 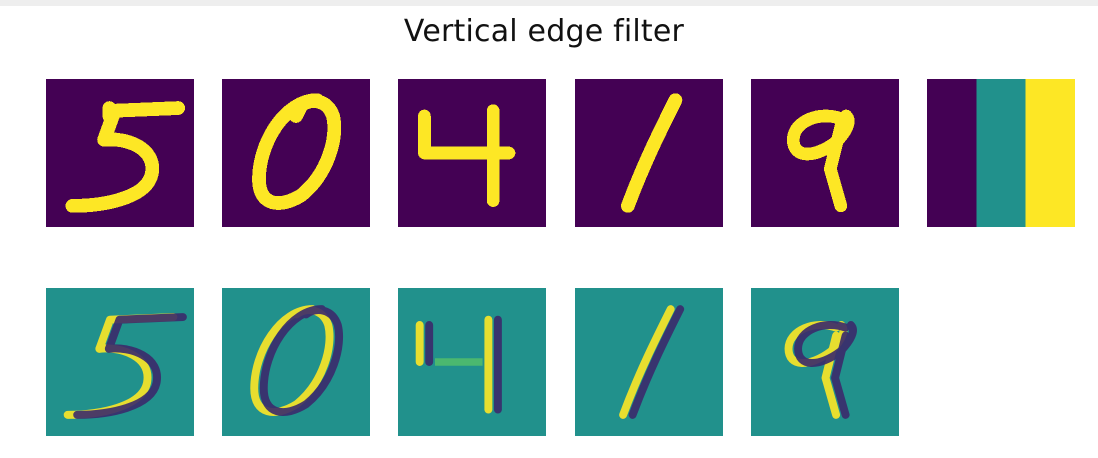 I want to click on kernel-cell-mid, so click(x=1001, y=153).